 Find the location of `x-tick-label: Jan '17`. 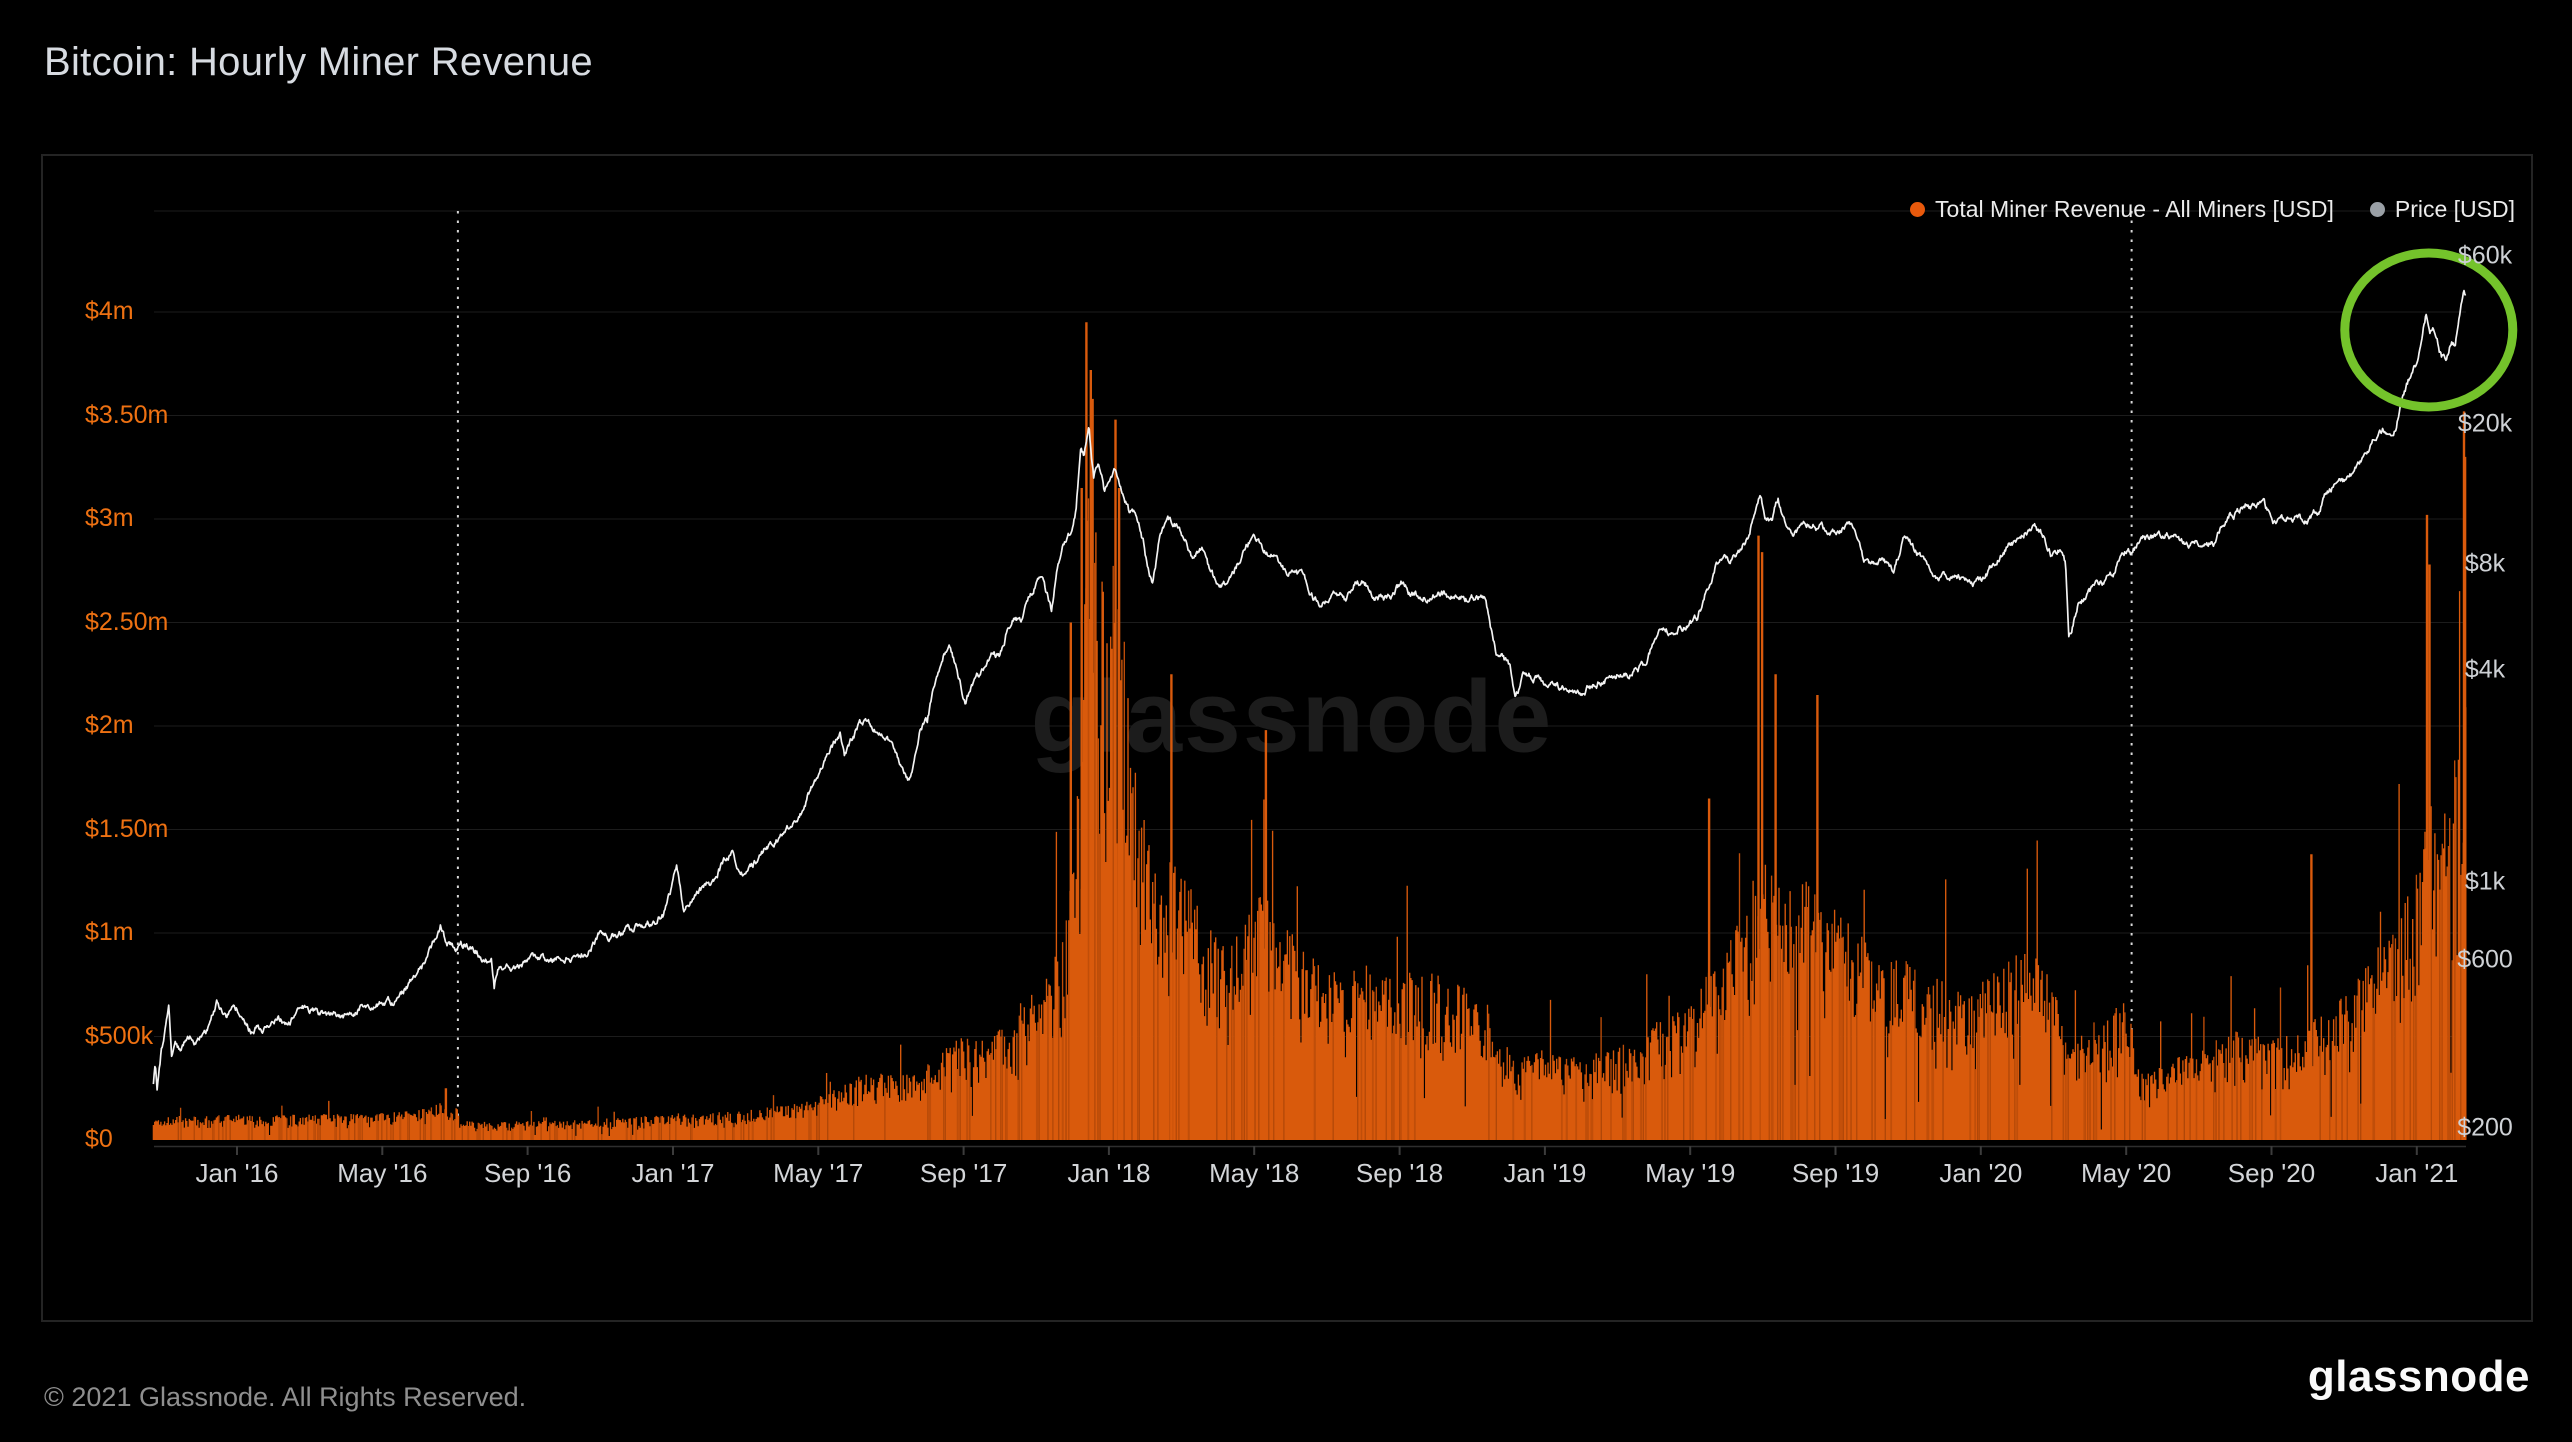

x-tick-label: Jan '17 is located at coordinates (673, 1173).